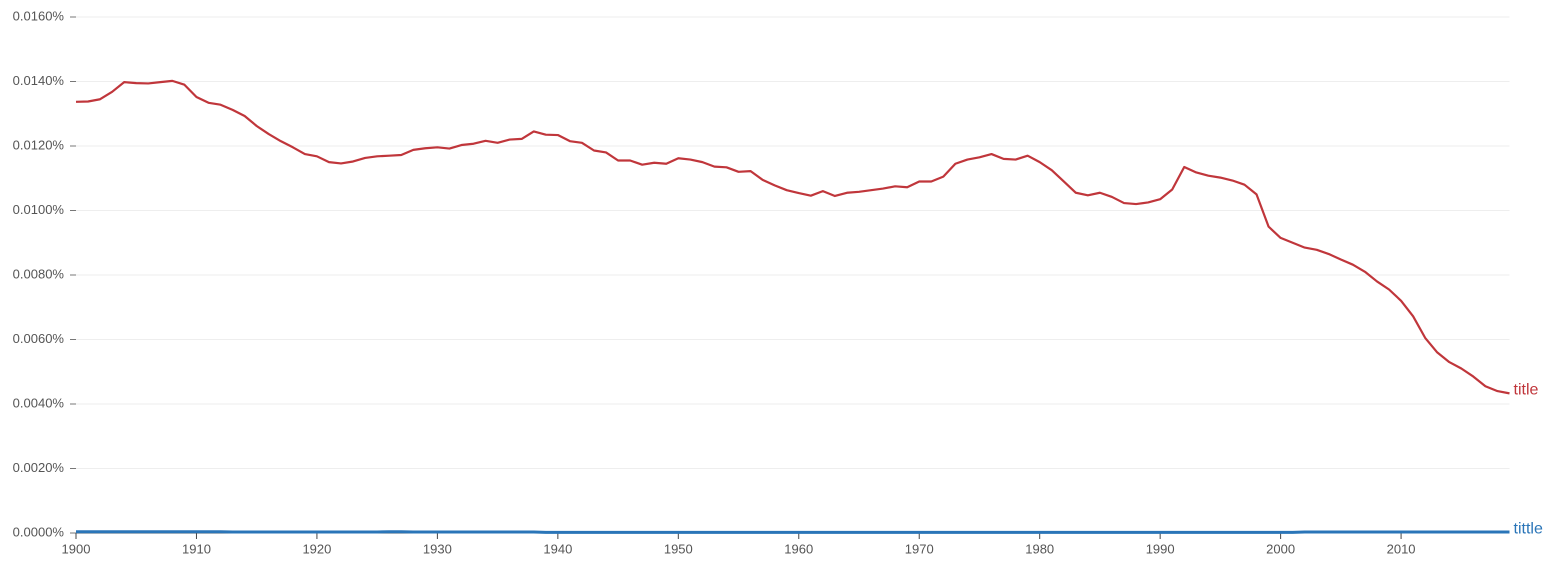 The height and width of the screenshot is (564, 1557). I want to click on y-tick-label: 0.0140%, so click(39, 80).